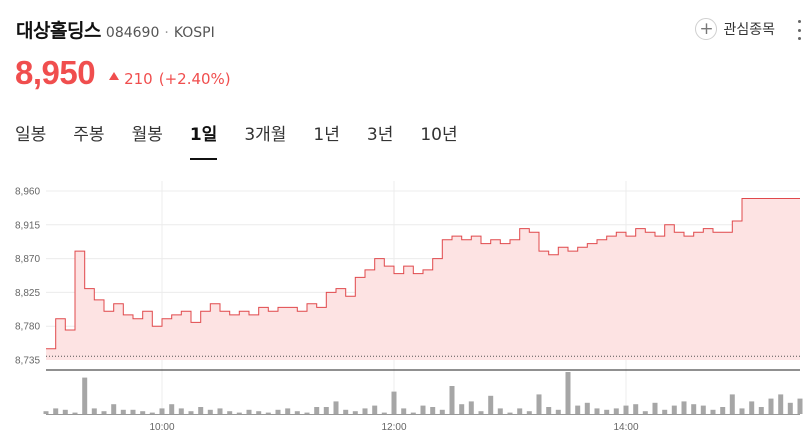  What do you see at coordinates (799, 30) in the screenshot?
I see `more-options-icon` at bounding box center [799, 30].